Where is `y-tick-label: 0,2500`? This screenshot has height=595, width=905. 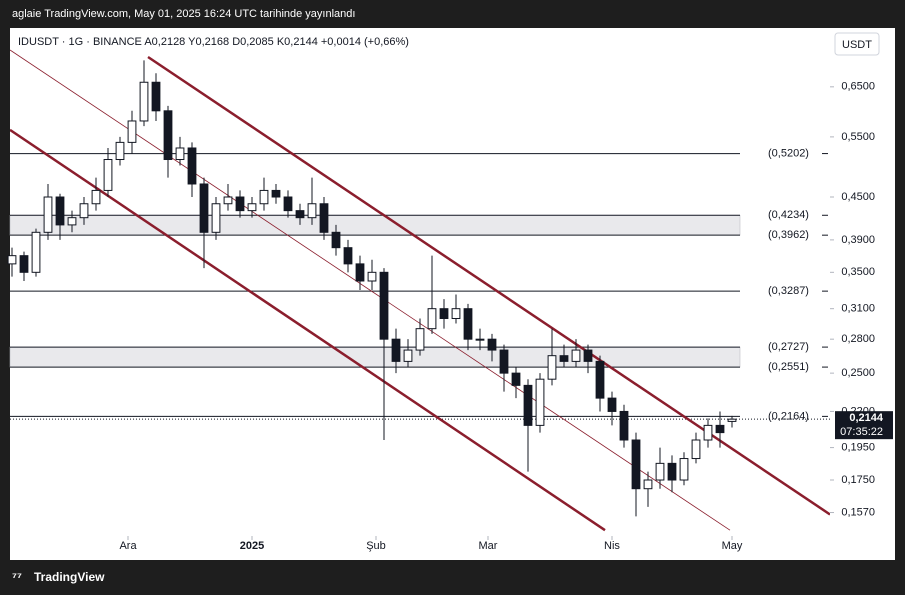 y-tick-label: 0,2500 is located at coordinates (858, 373).